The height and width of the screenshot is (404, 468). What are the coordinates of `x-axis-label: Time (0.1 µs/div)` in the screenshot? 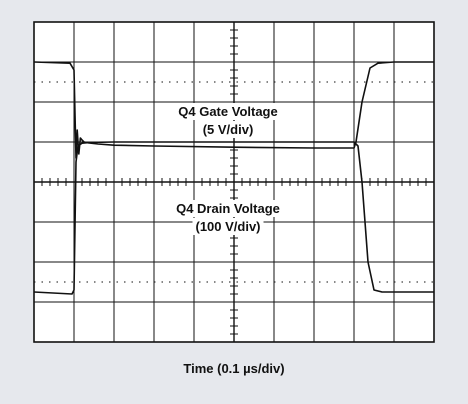 It's located at (233, 368).